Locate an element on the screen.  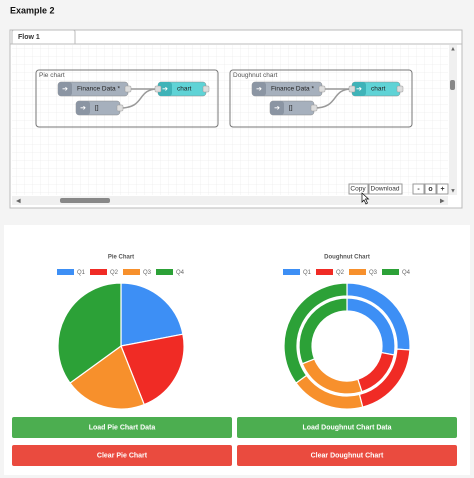
button-label: Clear Pie Chart is located at coordinates (122, 455).